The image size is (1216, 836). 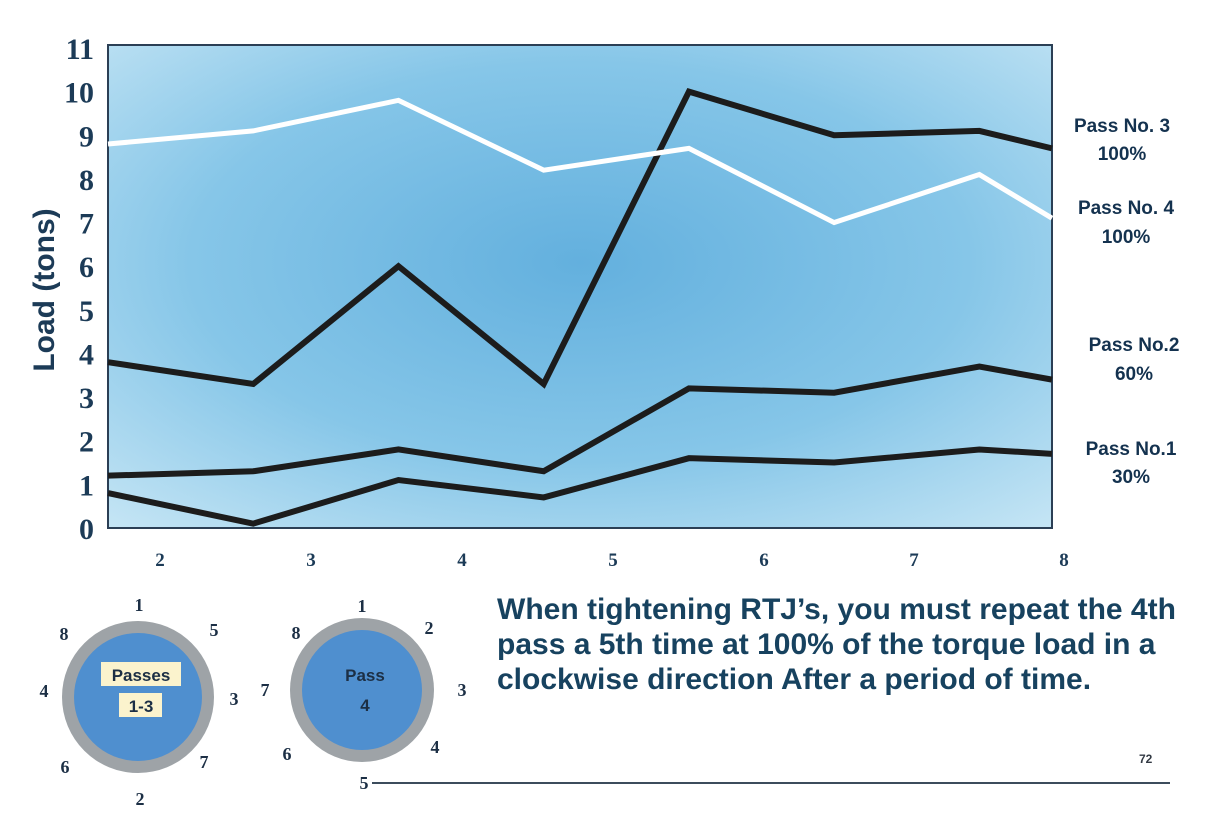 What do you see at coordinates (1131, 477) in the screenshot?
I see `series-percent: 30%` at bounding box center [1131, 477].